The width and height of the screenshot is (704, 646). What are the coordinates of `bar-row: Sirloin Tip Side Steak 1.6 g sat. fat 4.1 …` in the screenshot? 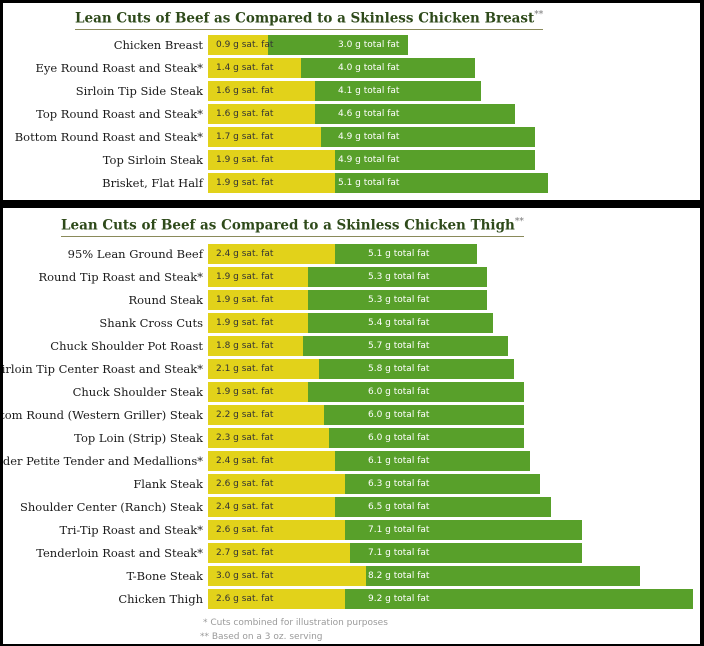 It's located at (351, 91).